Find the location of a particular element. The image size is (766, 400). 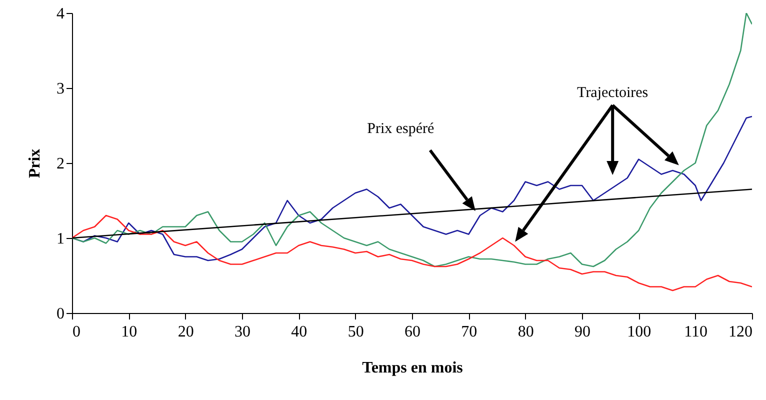

x-tick-label: 30 is located at coordinates (242, 332).